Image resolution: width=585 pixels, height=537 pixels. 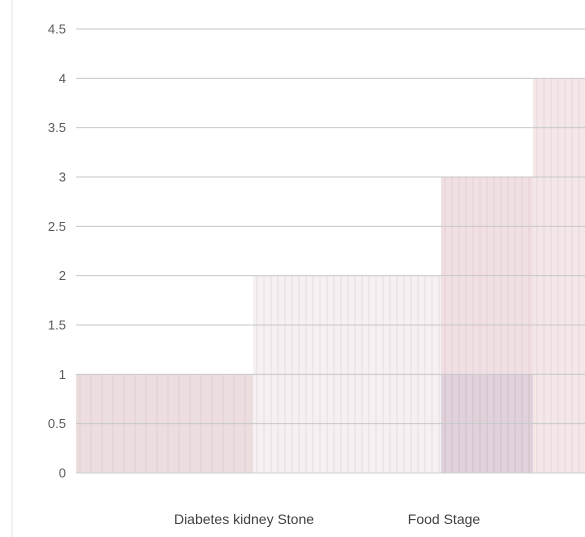 I want to click on category-label: Food Stage, so click(x=444, y=519).